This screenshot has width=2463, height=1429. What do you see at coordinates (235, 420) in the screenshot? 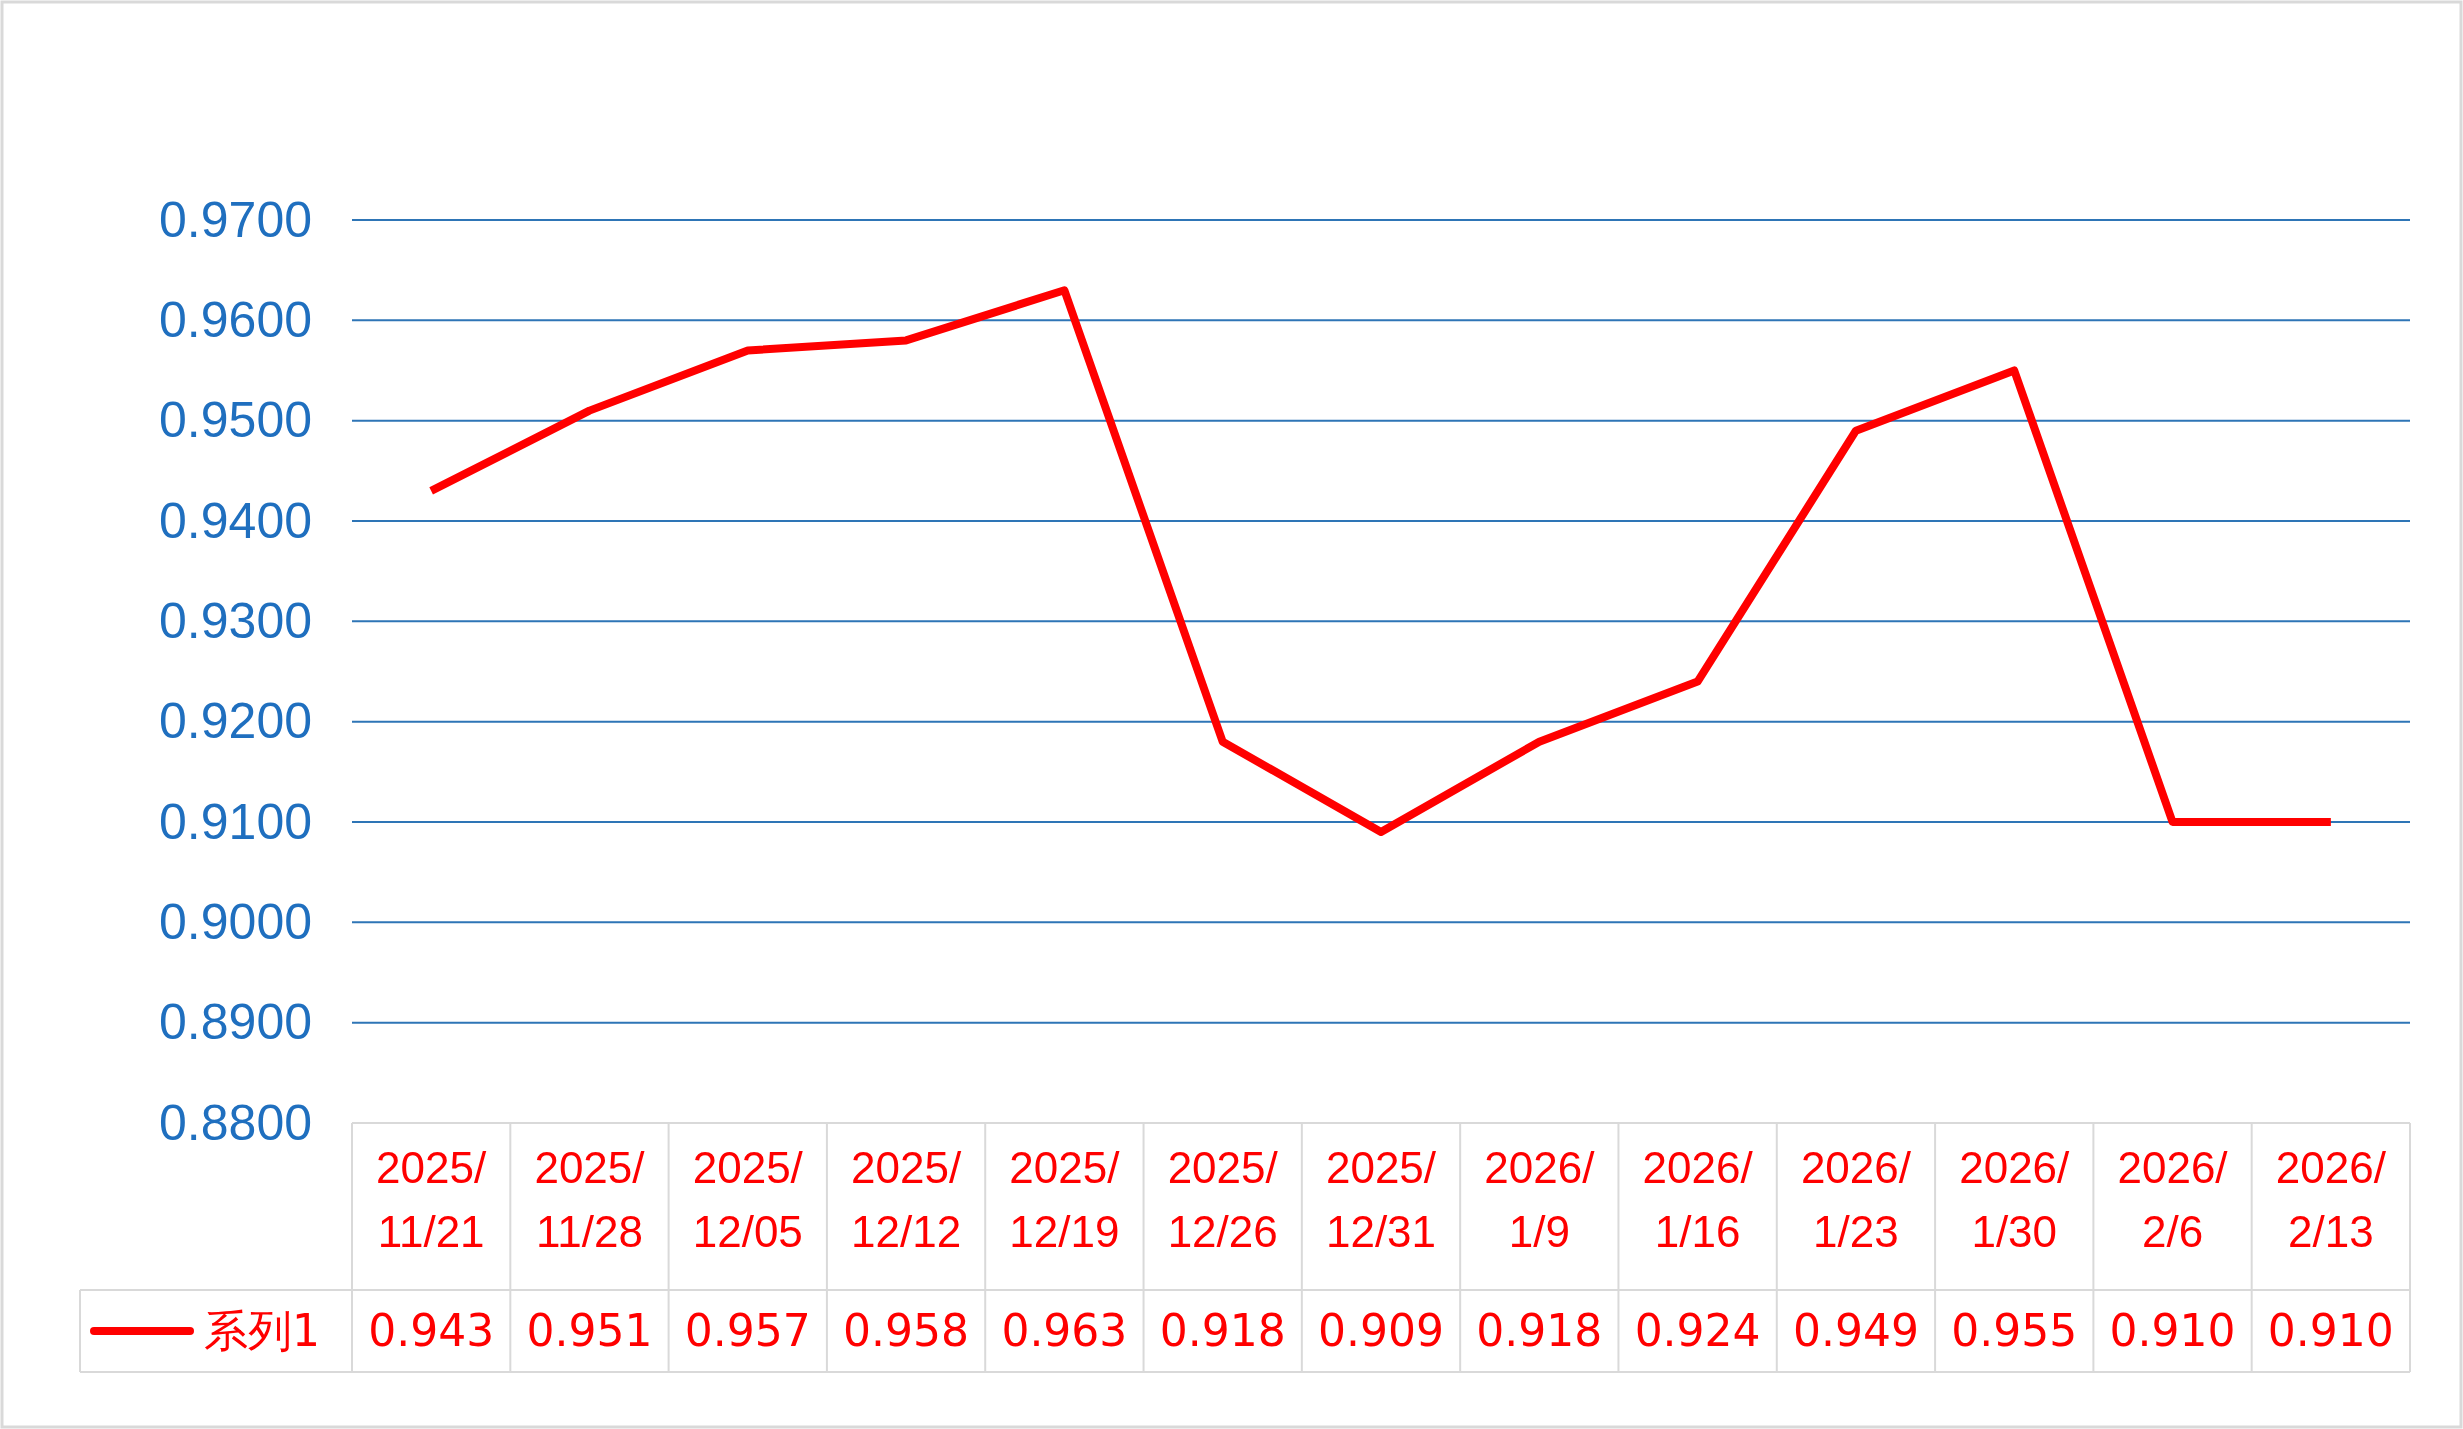
I see `y-tick-label: 0.9500` at bounding box center [235, 420].